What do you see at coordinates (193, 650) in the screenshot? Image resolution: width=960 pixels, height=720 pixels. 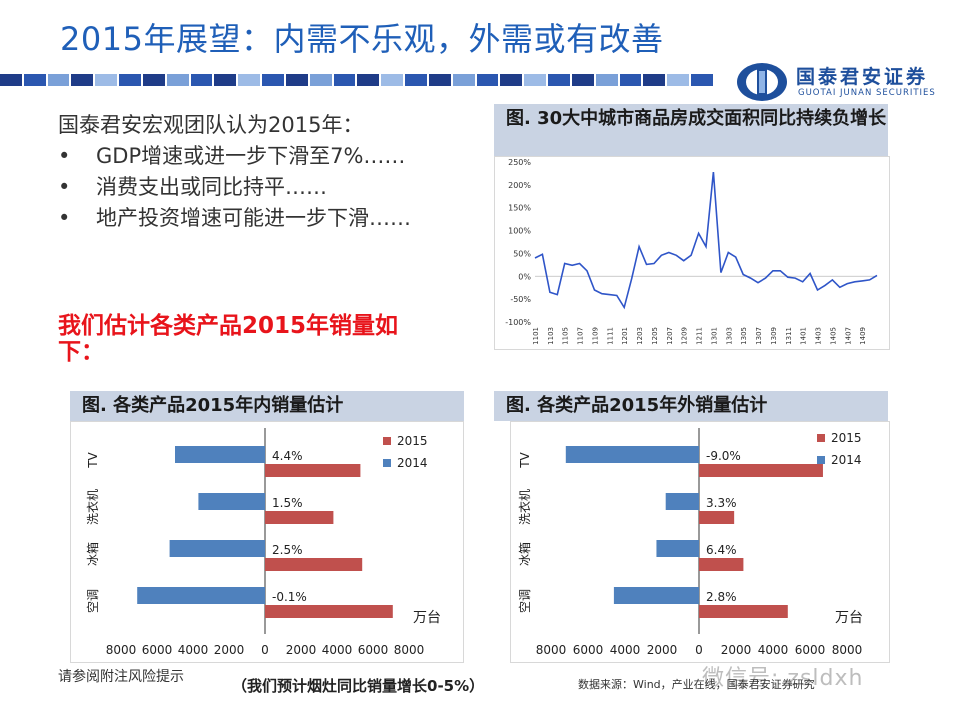 I see `x-tick-label: 4000` at bounding box center [193, 650].